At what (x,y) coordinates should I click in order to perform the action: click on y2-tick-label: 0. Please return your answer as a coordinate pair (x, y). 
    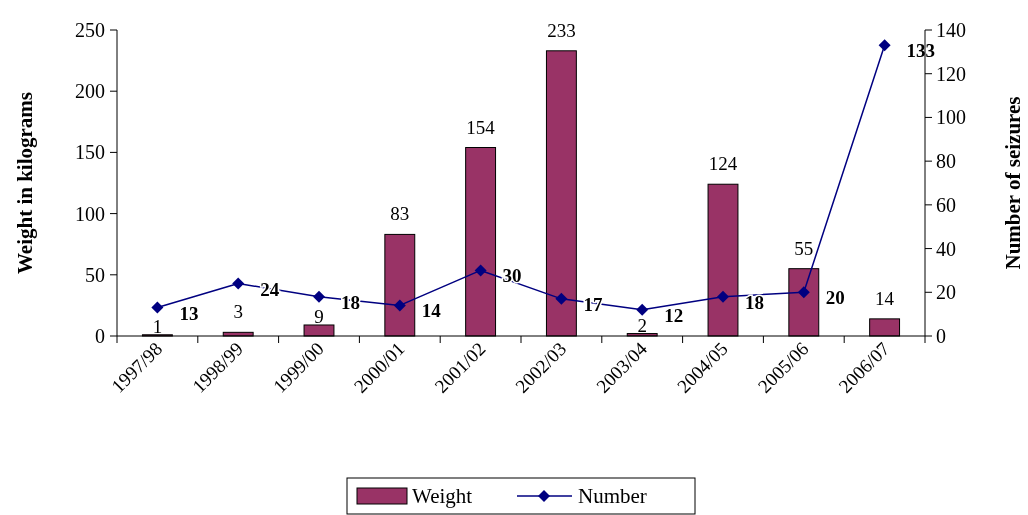
    Looking at the image, I should click on (941, 336).